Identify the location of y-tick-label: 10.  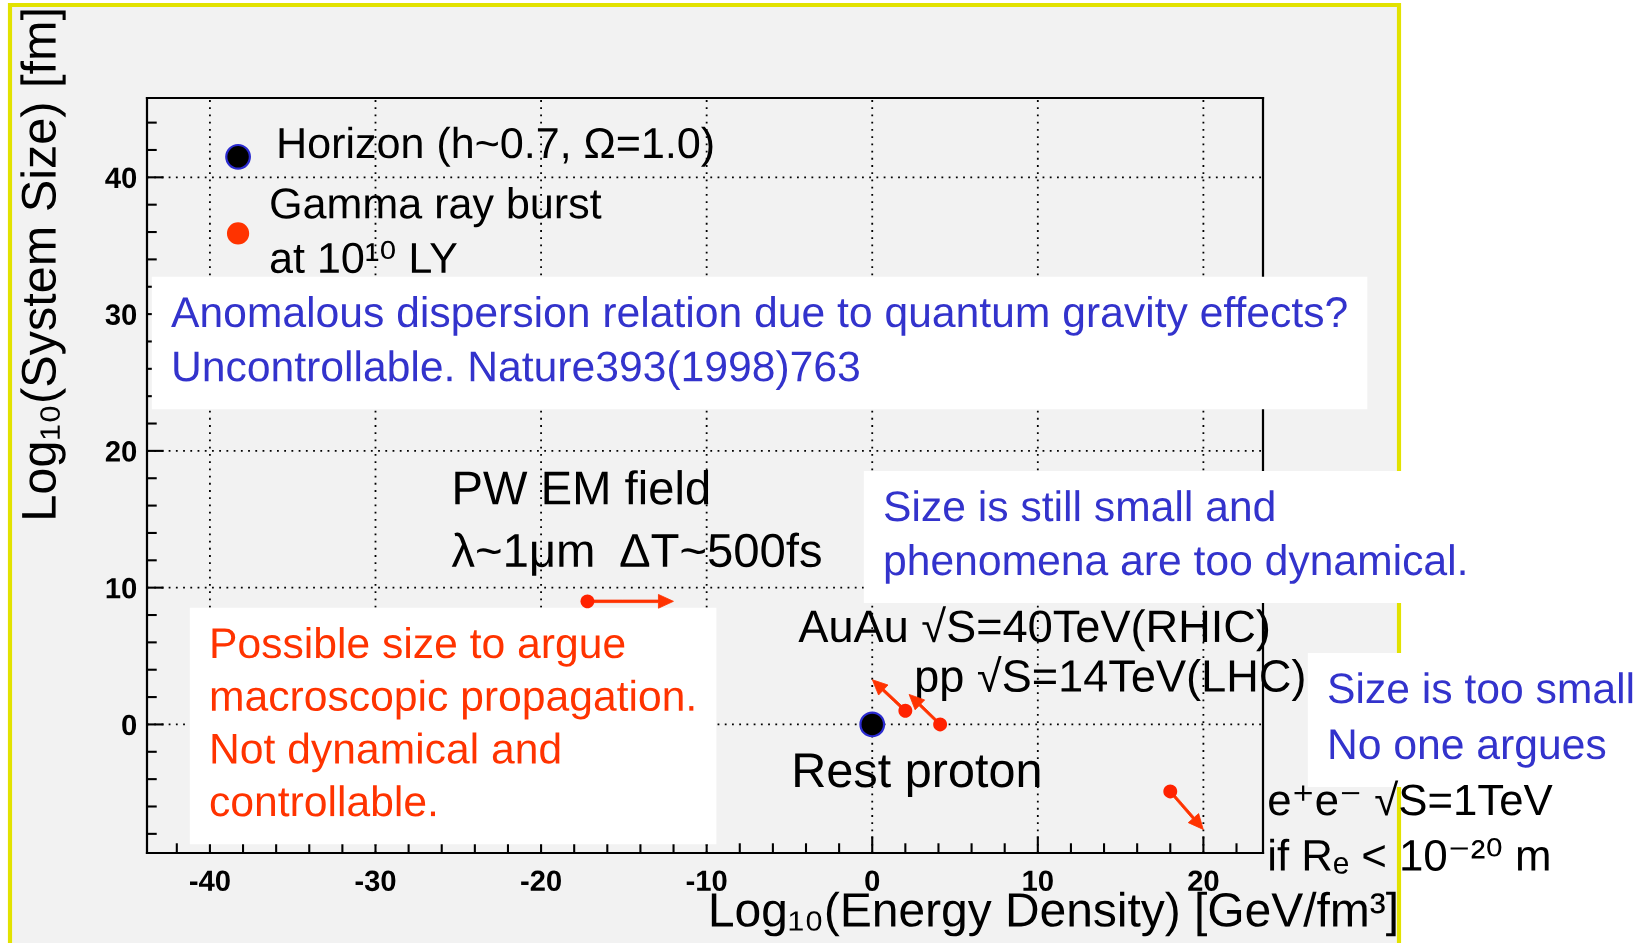
(121, 588).